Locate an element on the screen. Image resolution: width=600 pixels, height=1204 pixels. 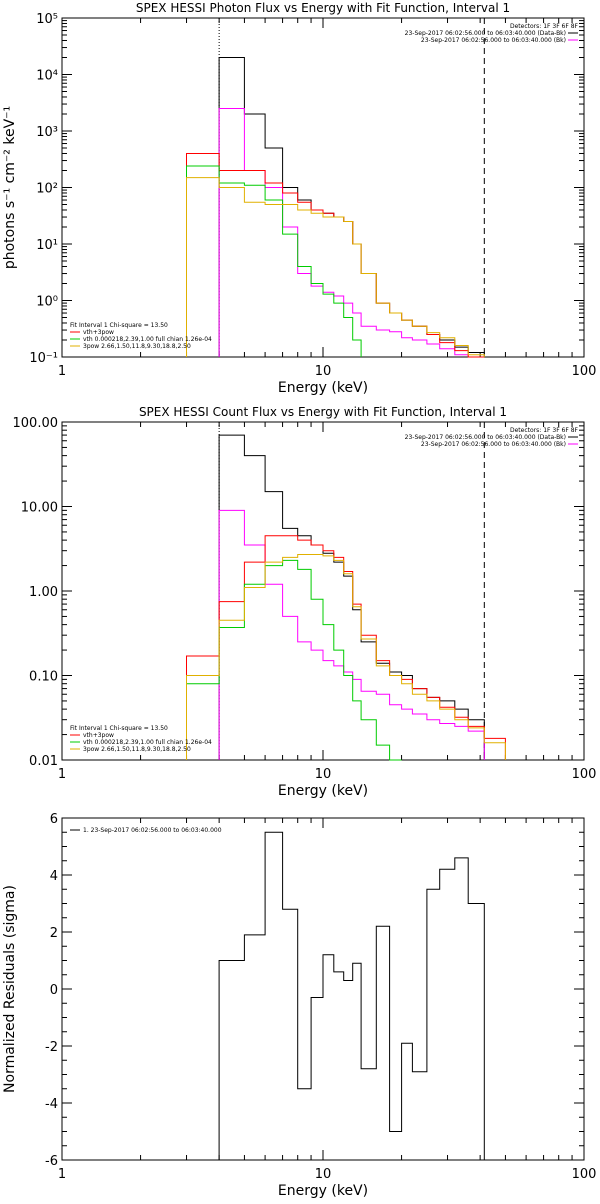
y-tick-label: 10.00 is located at coordinates (39, 508).